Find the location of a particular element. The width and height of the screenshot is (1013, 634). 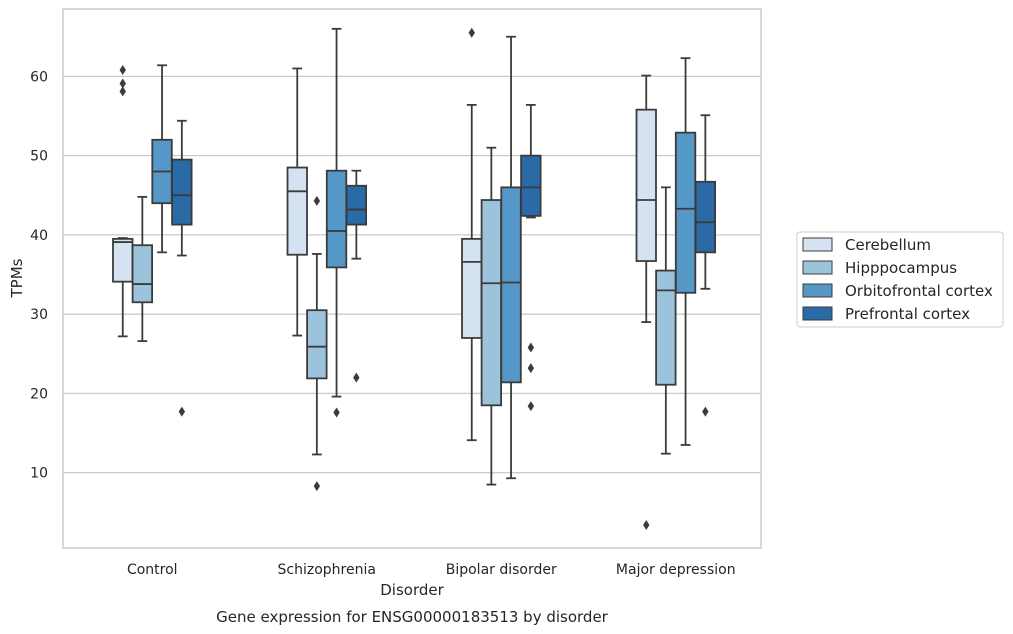

y-tick-label: 10 is located at coordinates (39, 474).